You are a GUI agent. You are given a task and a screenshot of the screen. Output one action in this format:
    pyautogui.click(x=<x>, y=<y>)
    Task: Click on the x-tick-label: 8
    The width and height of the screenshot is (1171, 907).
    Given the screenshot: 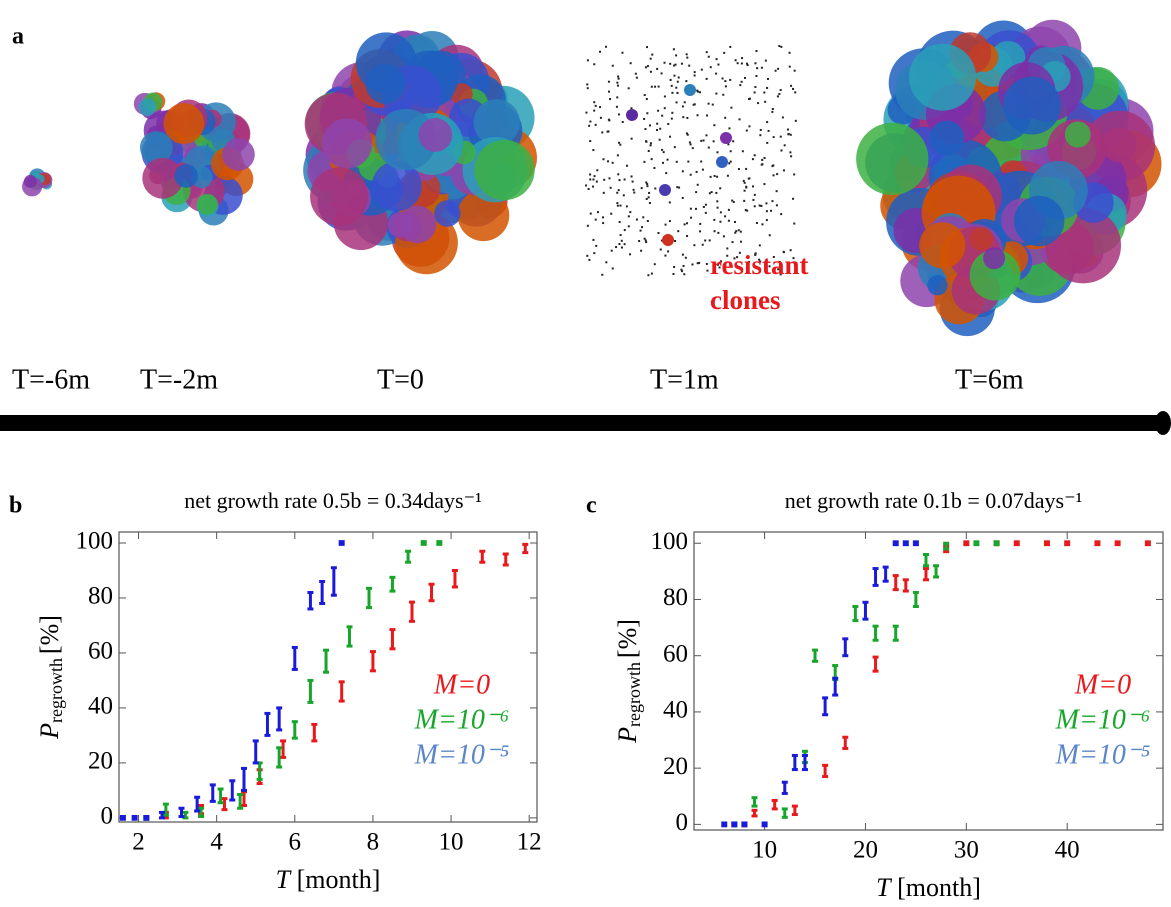 What is the action you would take?
    pyautogui.click(x=373, y=842)
    